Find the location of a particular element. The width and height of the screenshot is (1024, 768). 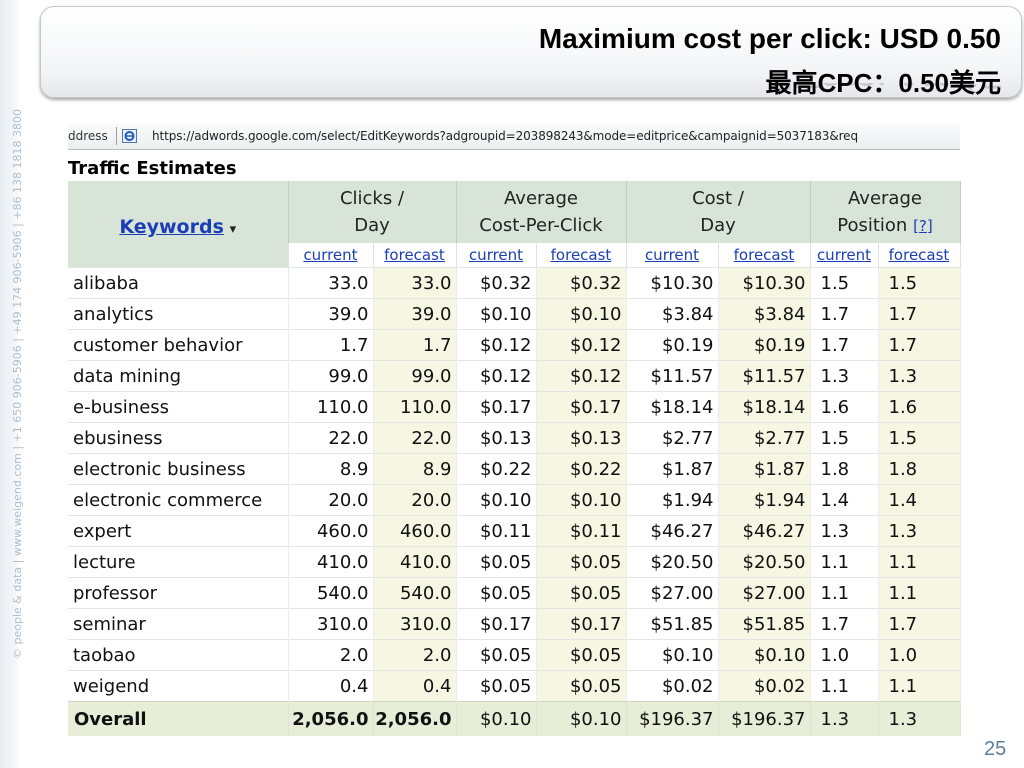

clicks-forecast-cell: 110.0 is located at coordinates (415, 407).